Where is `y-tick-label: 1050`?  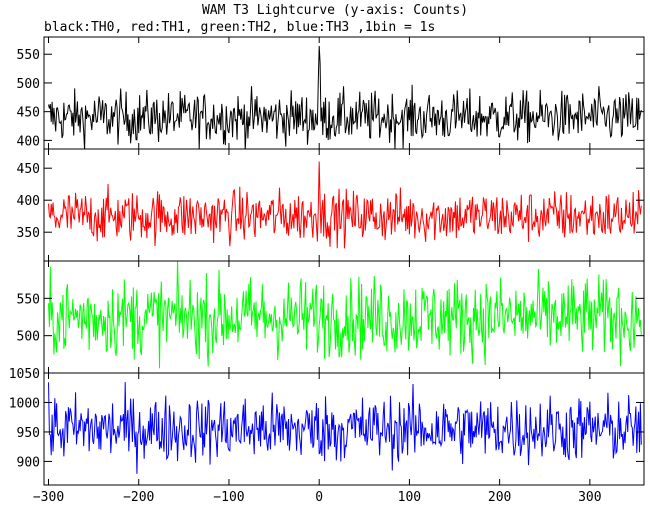
y-tick-label: 1050 is located at coordinates (24, 374).